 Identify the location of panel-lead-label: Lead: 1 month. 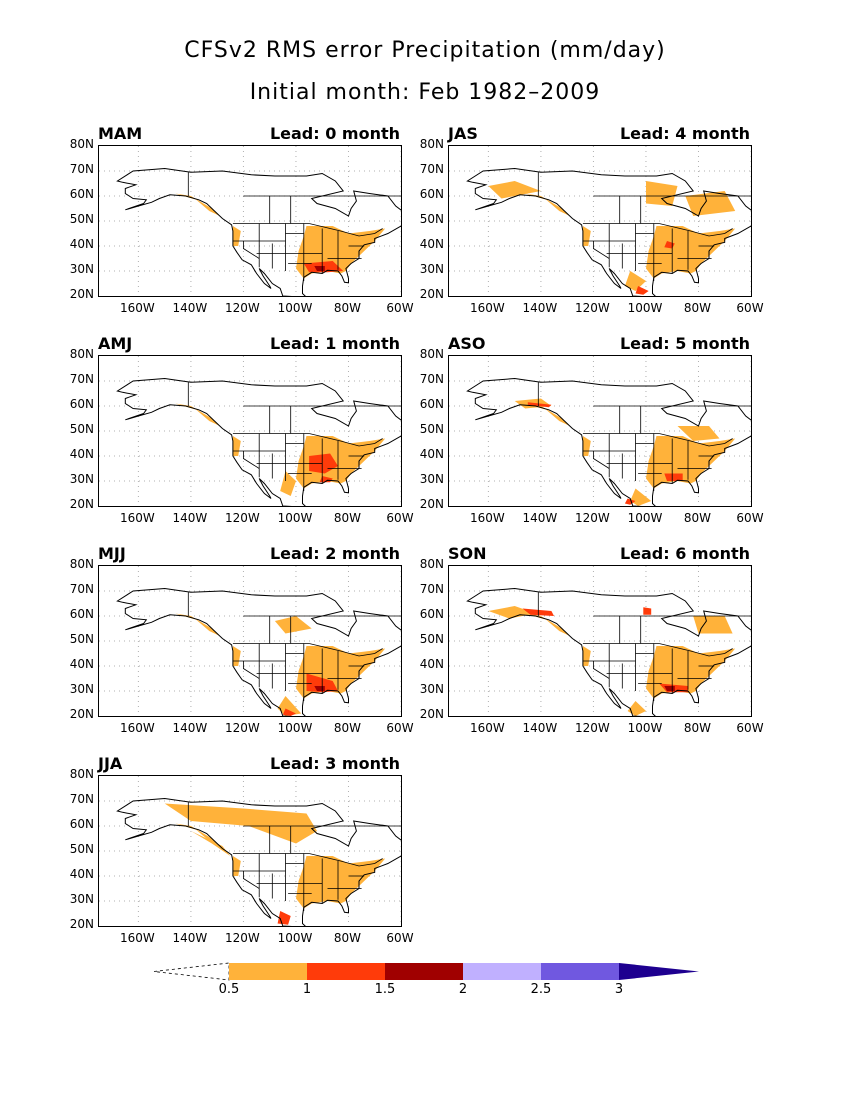
(334, 343).